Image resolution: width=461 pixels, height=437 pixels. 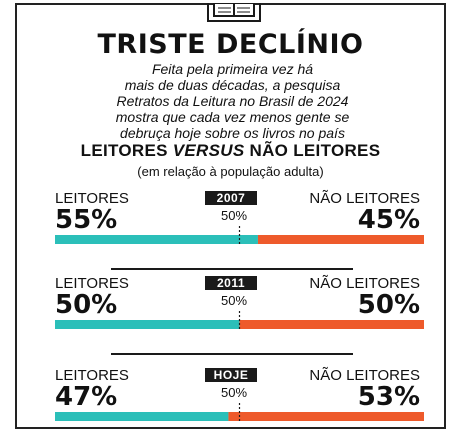 I want to click on value-label-readers: 55%, so click(x=86, y=220).